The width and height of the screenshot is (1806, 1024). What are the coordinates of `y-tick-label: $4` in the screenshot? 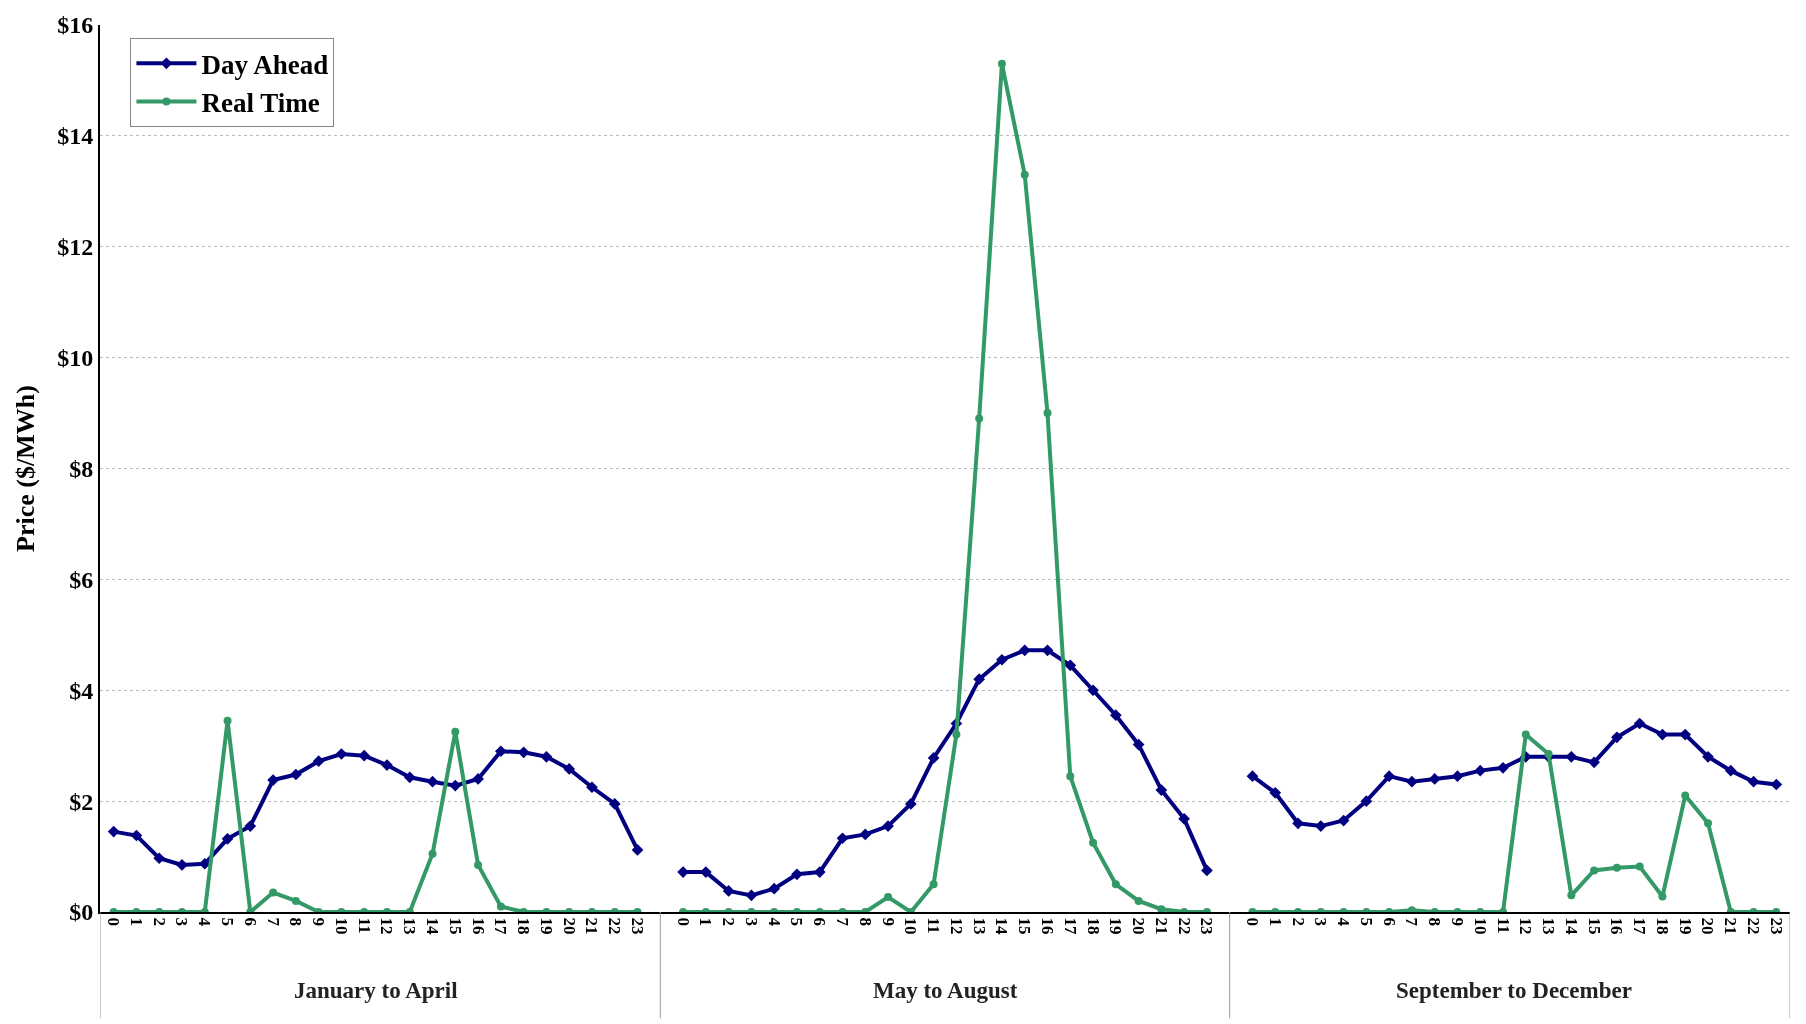 It's located at (81, 690).